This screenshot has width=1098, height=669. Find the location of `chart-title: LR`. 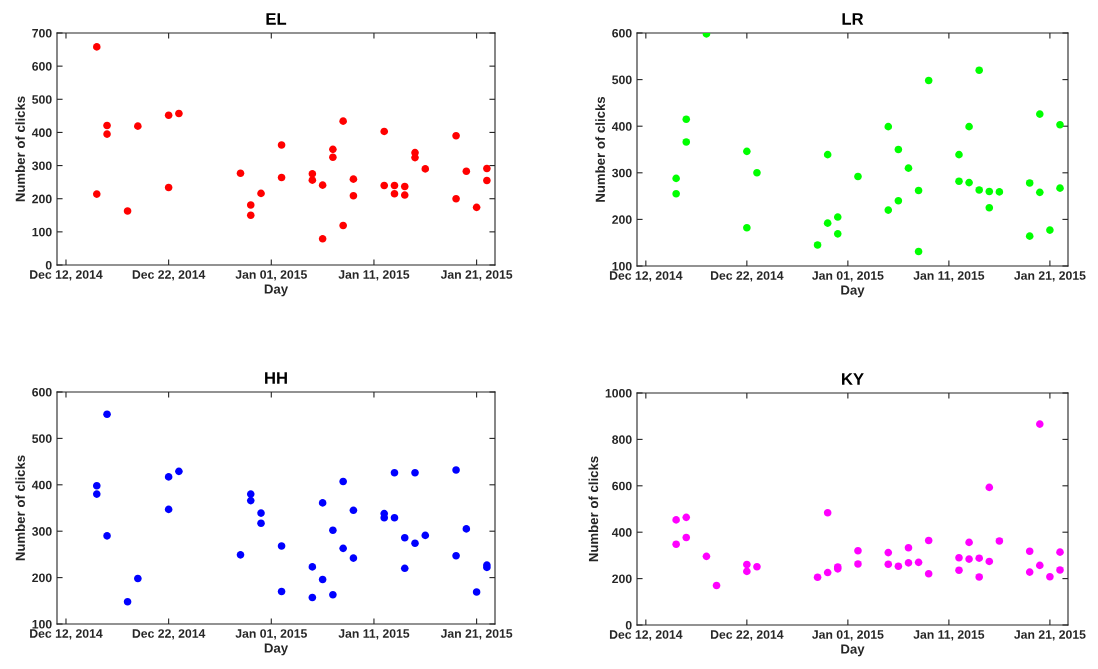

chart-title: LR is located at coordinates (853, 19).